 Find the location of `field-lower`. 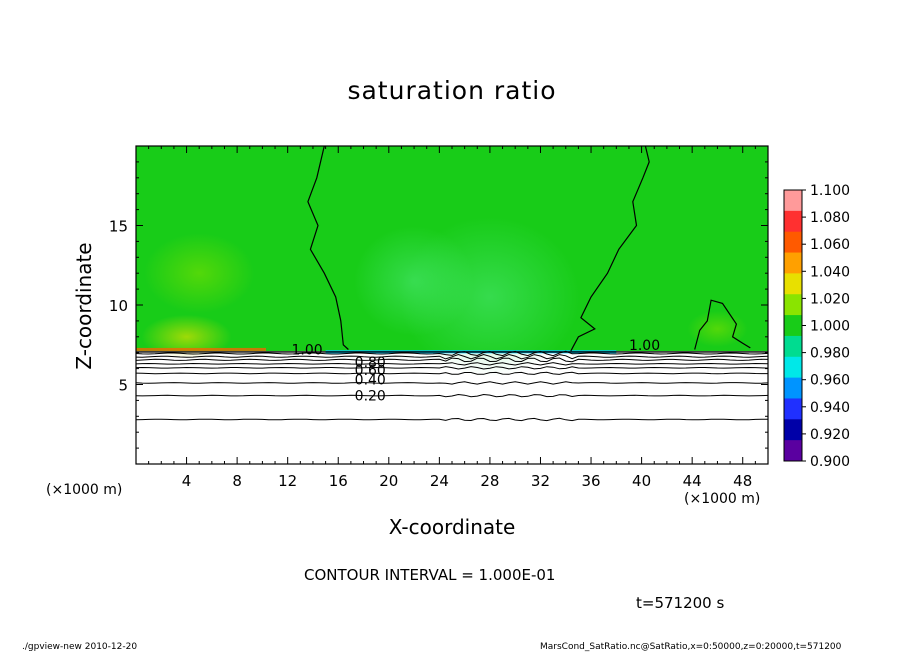

field-lower is located at coordinates (452, 407).